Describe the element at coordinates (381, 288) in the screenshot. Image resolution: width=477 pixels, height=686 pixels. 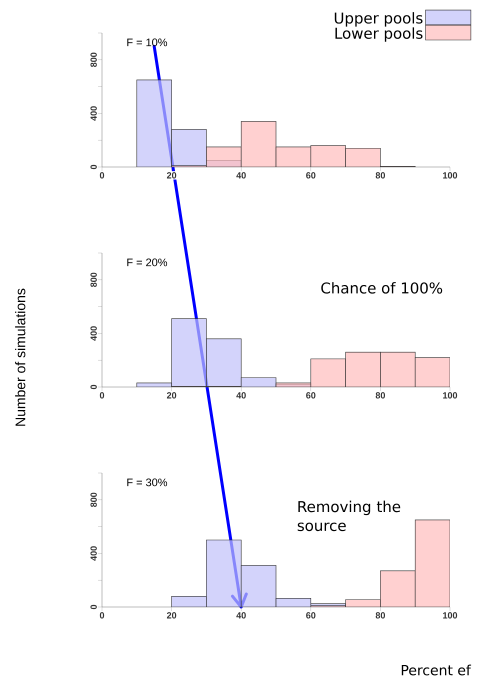
I see `annotation: Chance of 100%` at that location.